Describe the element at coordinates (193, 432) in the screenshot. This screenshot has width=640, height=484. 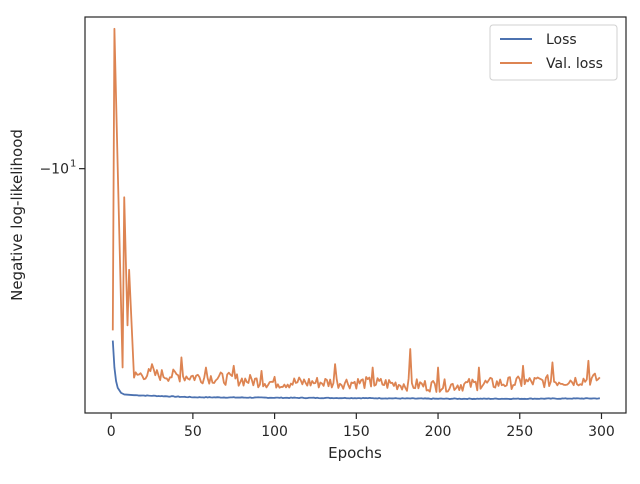
I see `x-tick-label: 50` at that location.